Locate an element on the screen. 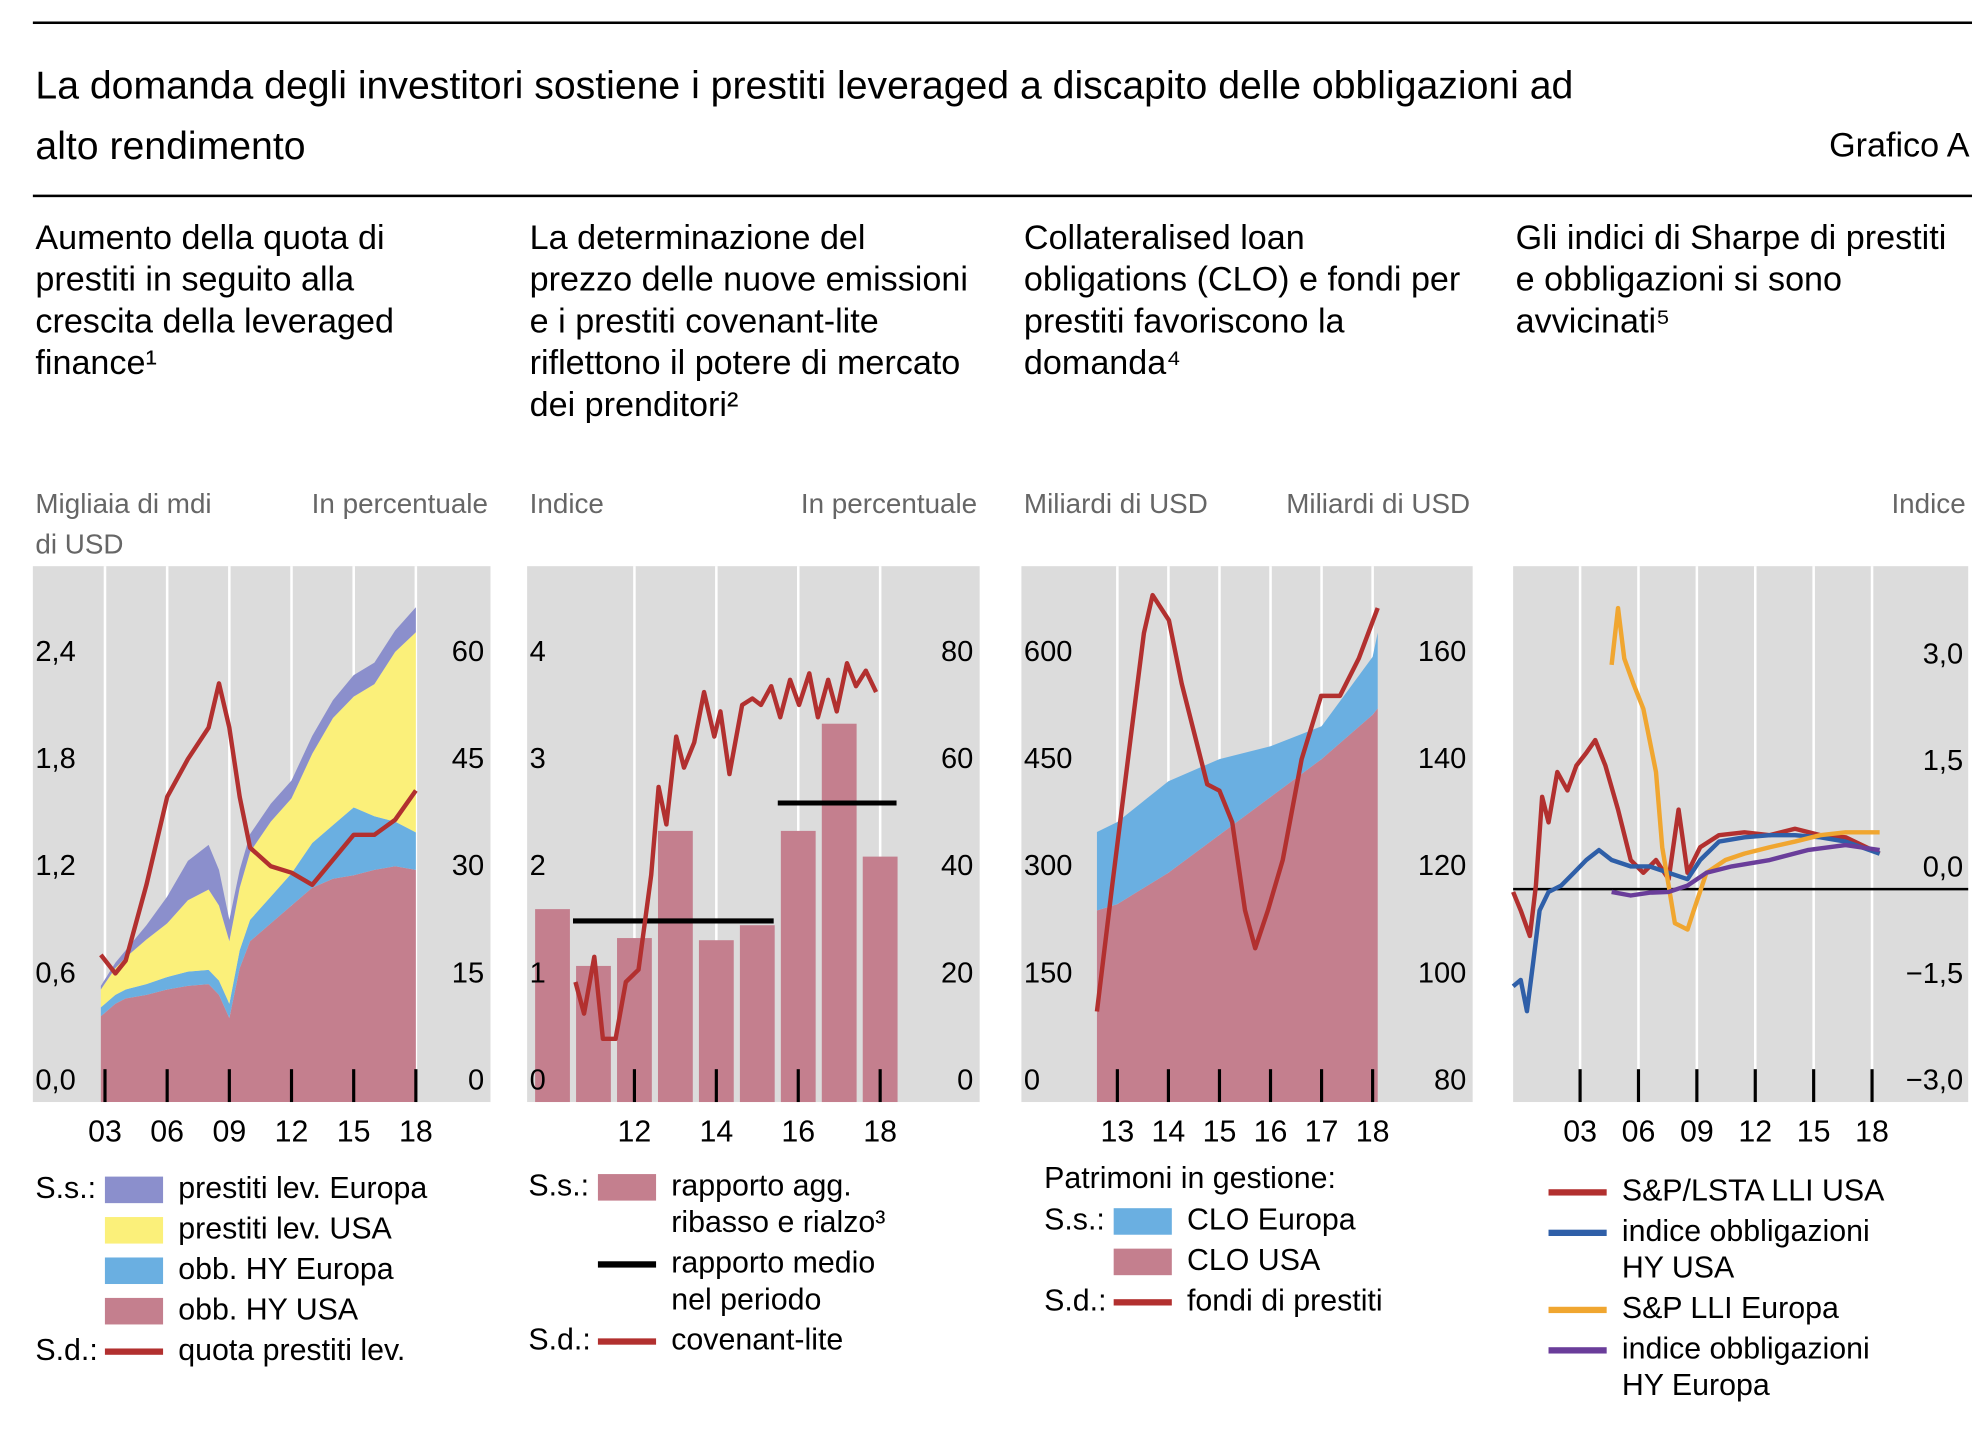 This screenshot has width=1972, height=1437. legend-item: indice obbligazioni HY Europa is located at coordinates (1729, 1367).